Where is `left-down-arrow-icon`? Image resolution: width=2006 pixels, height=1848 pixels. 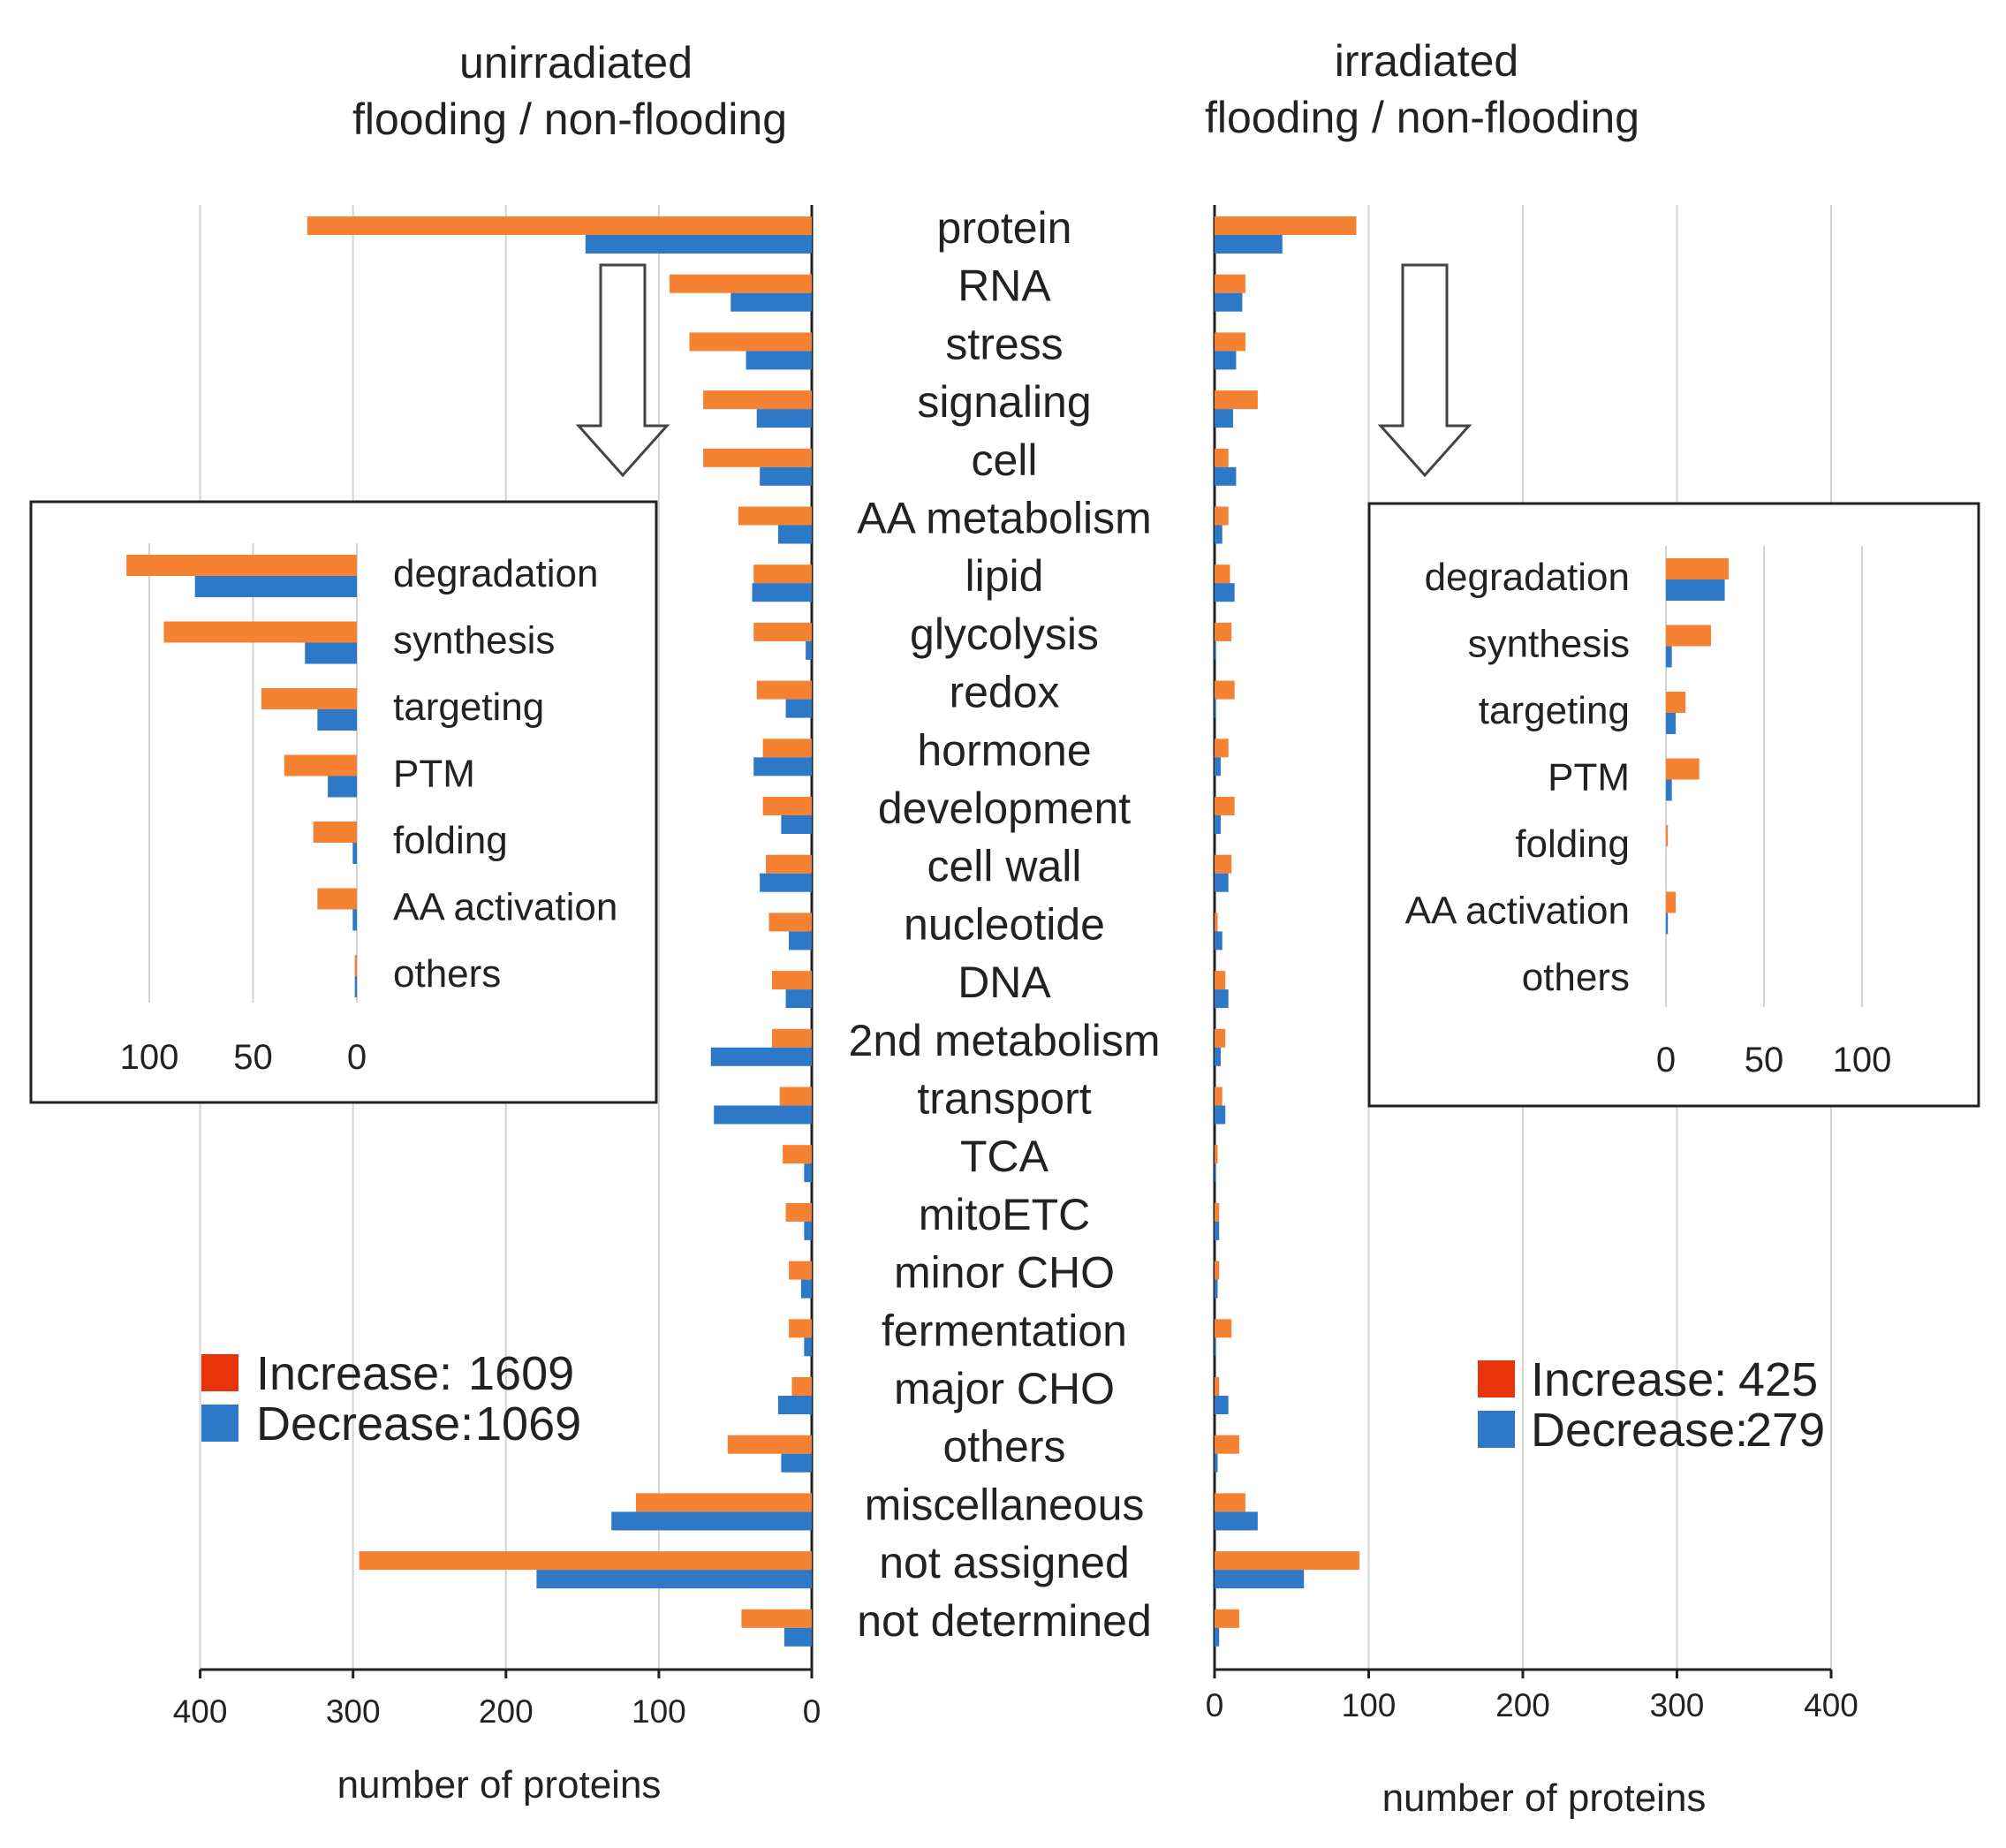 left-down-arrow-icon is located at coordinates (622, 370).